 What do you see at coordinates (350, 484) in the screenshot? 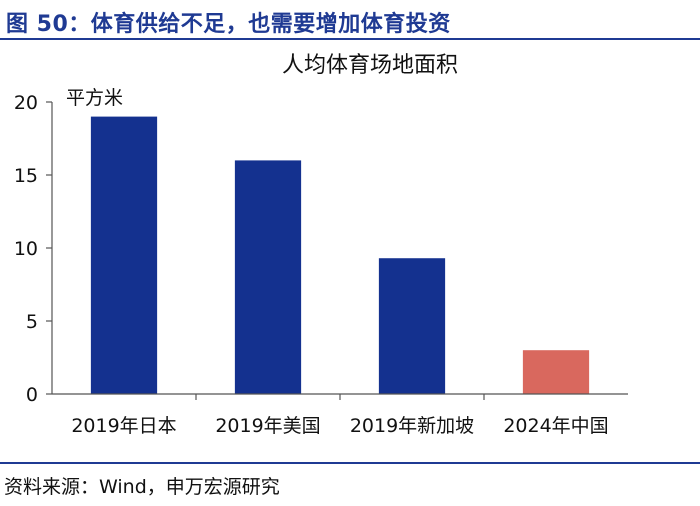
I see `figure-footer: 资料来源：Wind，申万宏源研究` at bounding box center [350, 484].